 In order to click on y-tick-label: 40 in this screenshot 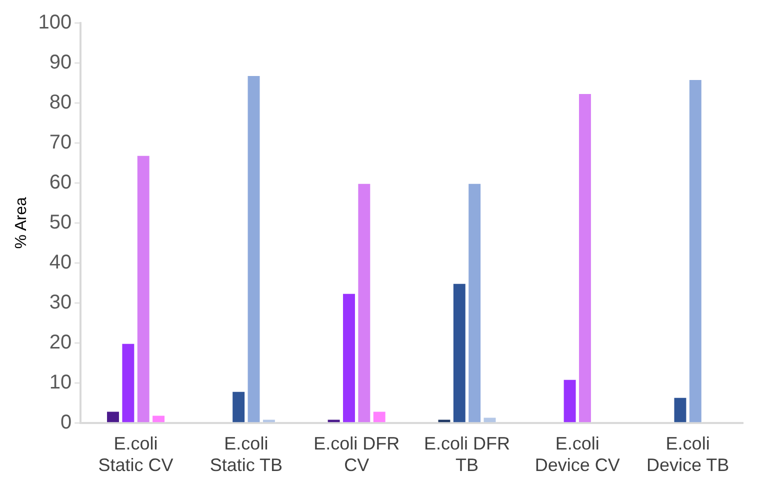, I will do `click(60, 262)`.